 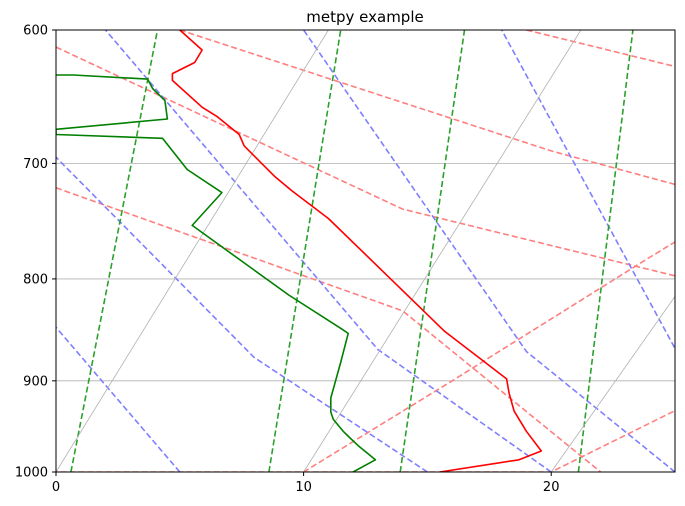 What do you see at coordinates (303, 487) in the screenshot?
I see `x-tick-label: 10` at bounding box center [303, 487].